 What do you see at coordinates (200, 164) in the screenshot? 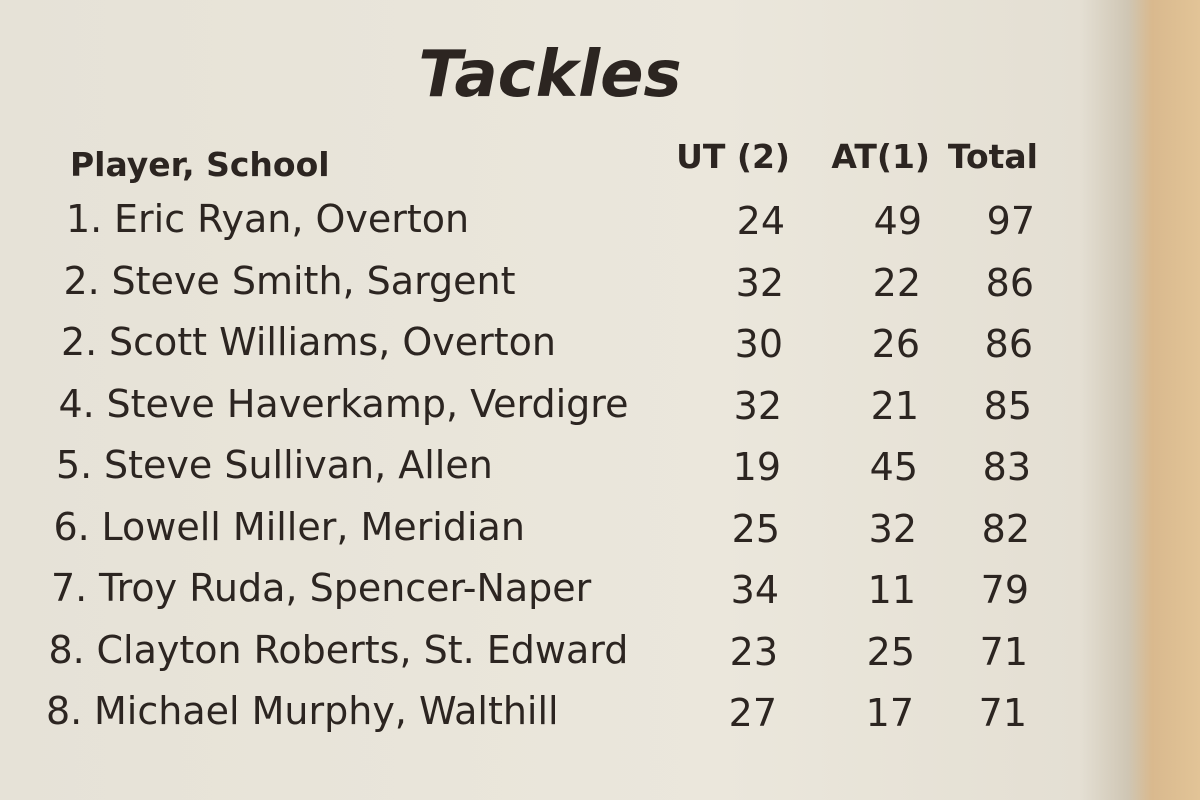
I see `header-cell: Player, School` at bounding box center [200, 164].